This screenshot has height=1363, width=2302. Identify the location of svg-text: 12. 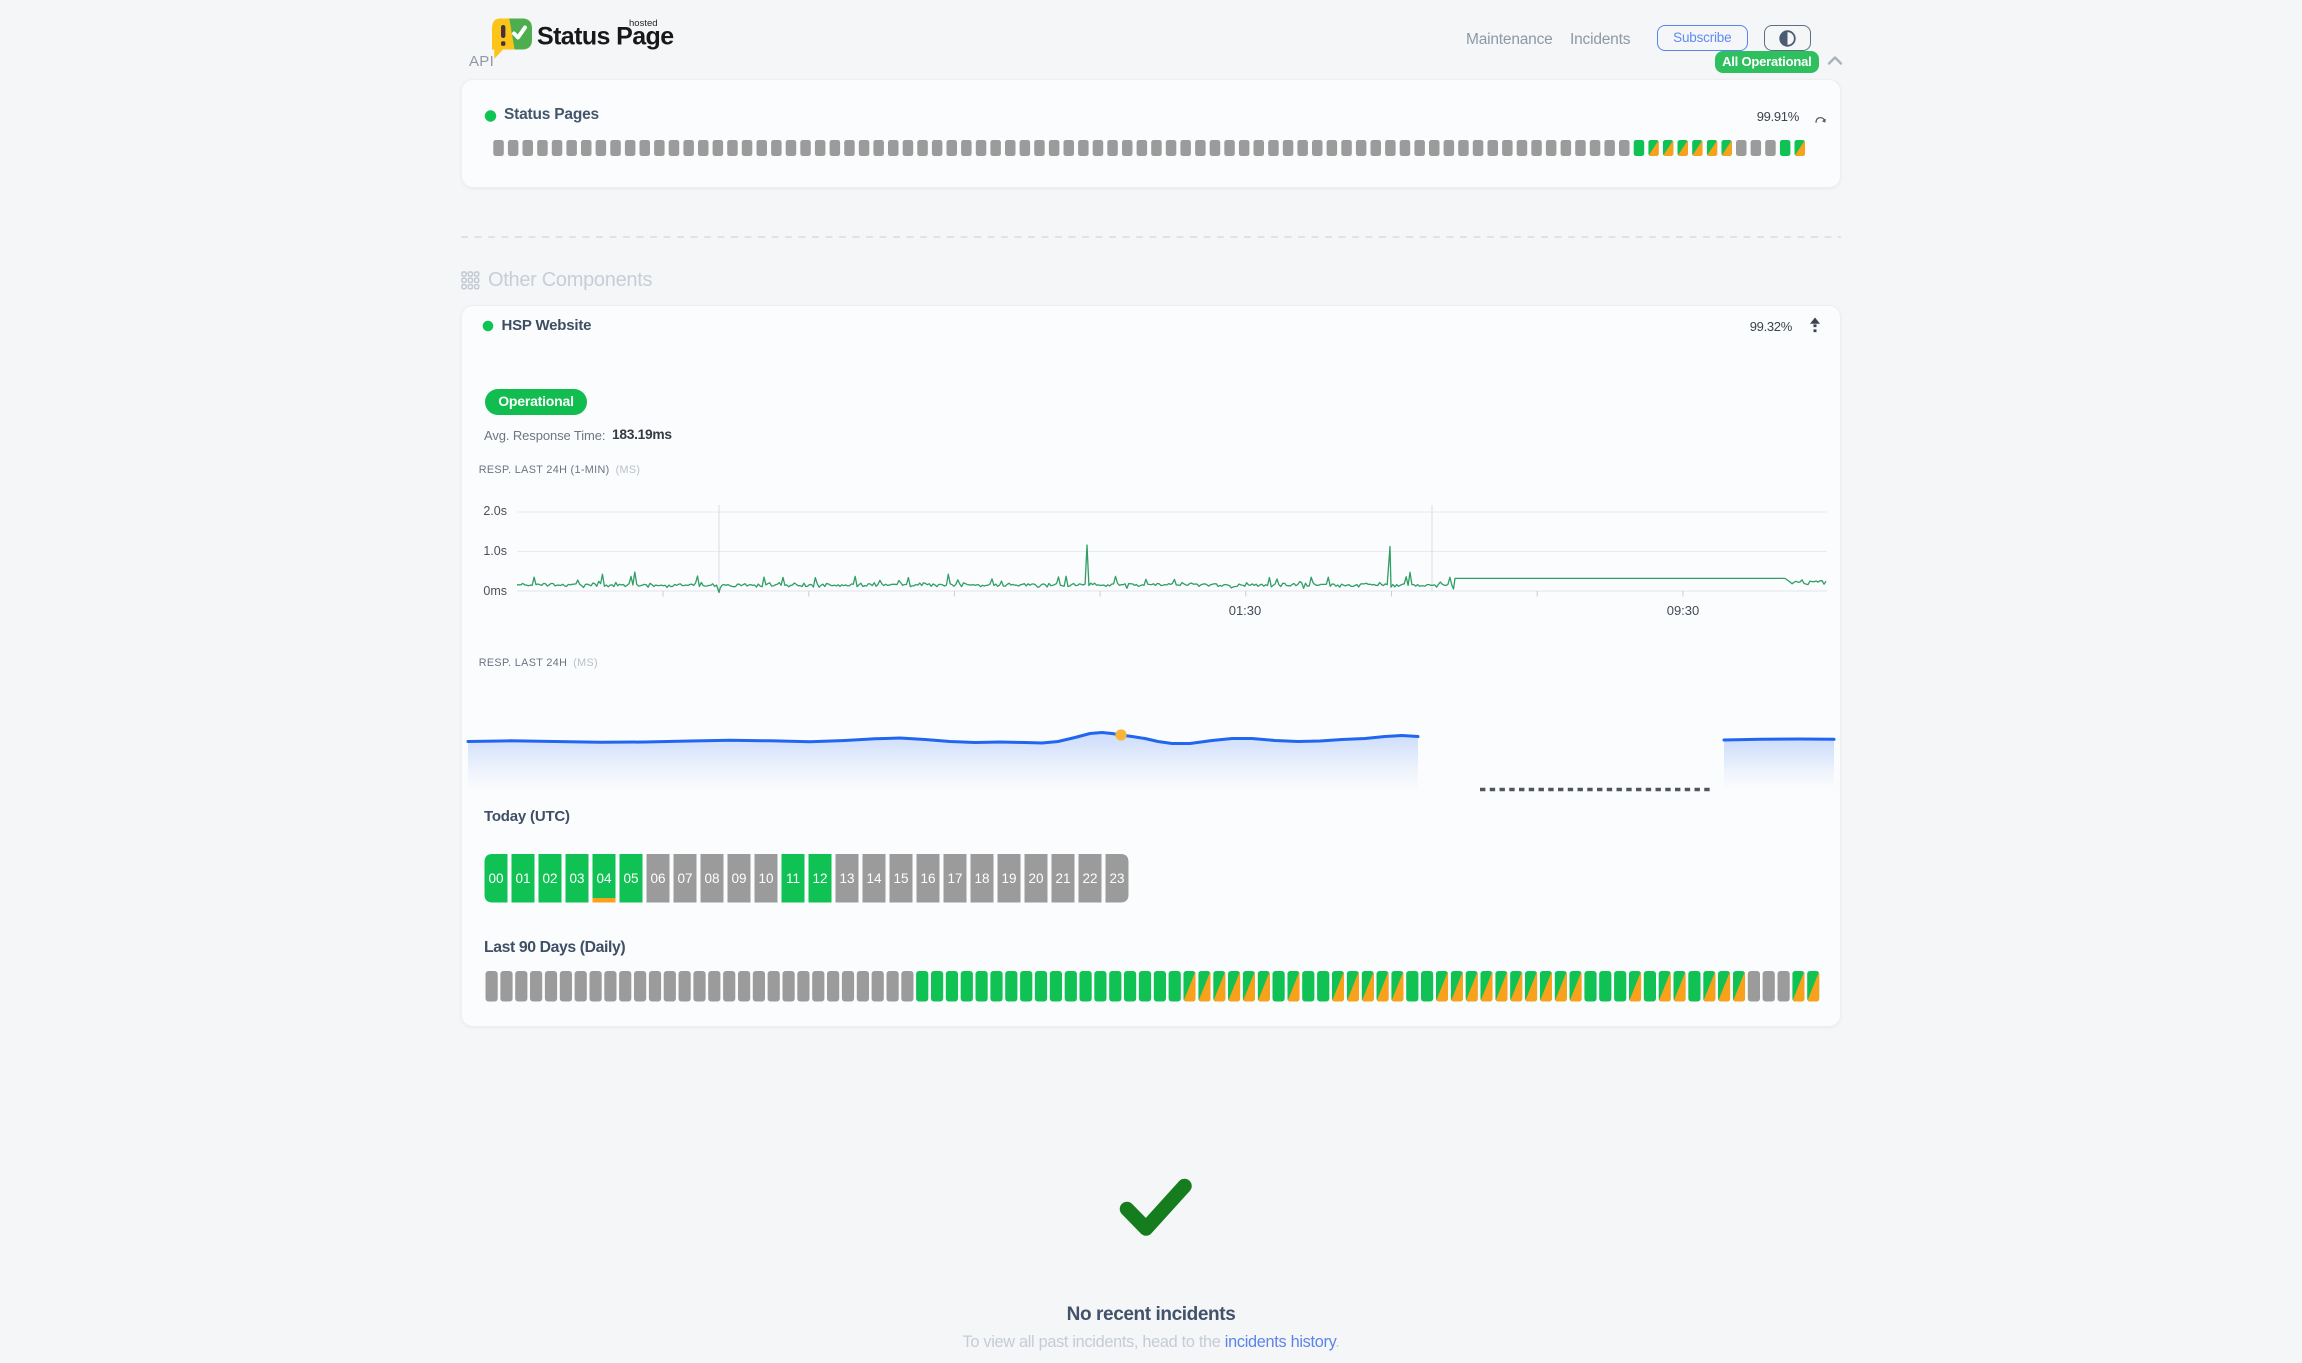
(819, 878).